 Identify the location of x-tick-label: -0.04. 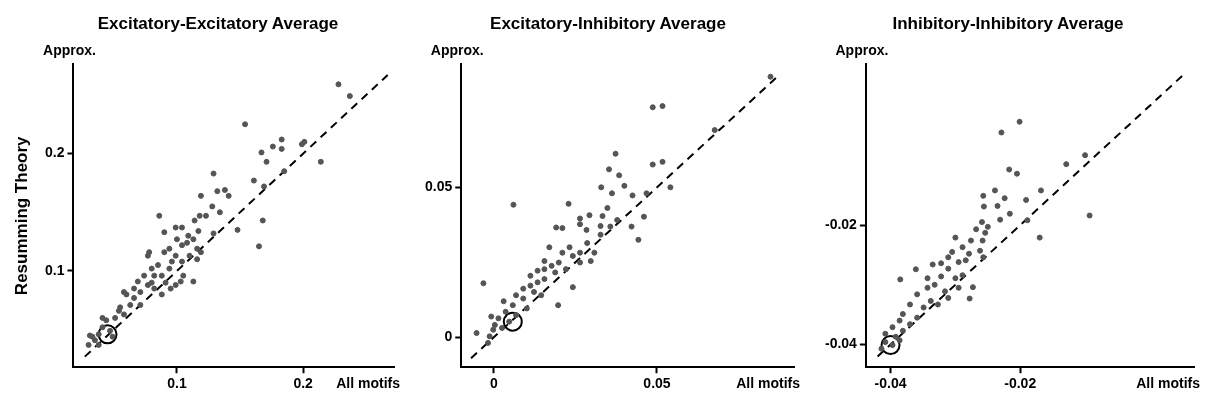
(890, 383).